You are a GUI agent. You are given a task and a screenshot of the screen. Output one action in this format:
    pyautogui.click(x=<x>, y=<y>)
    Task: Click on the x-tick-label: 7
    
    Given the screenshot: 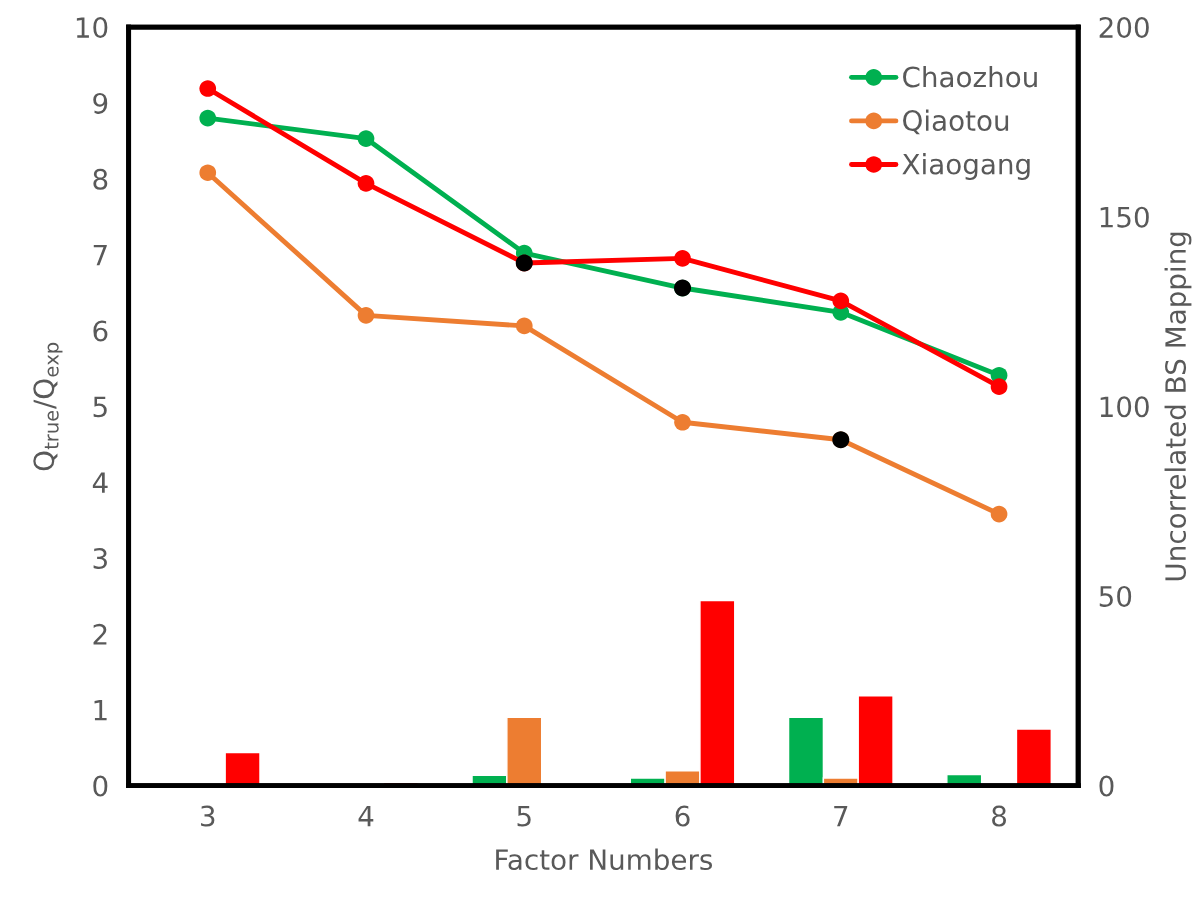 What is the action you would take?
    pyautogui.click(x=841, y=816)
    